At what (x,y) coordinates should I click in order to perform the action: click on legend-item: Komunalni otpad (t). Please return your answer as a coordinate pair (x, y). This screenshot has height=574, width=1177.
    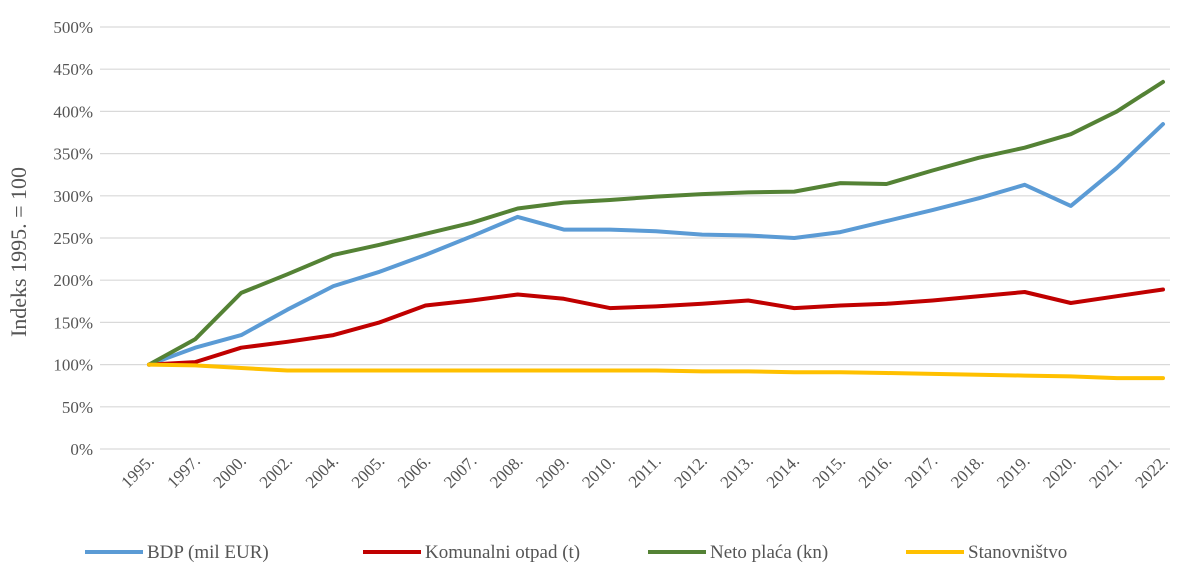
    Looking at the image, I should click on (471, 552).